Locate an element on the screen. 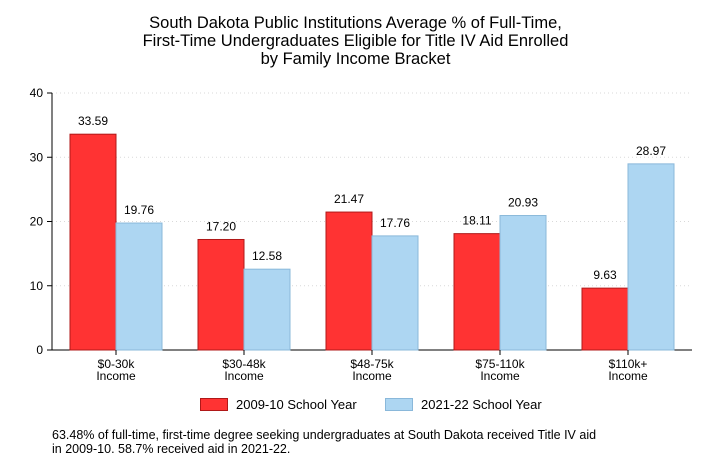  x-tick-label-3-line-0: $75-110k is located at coordinates (500, 364).